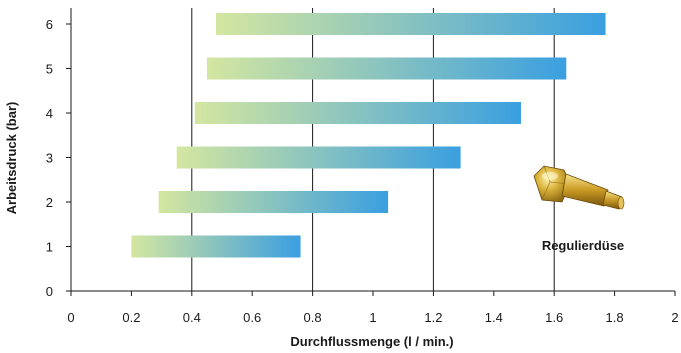 This screenshot has height=353, width=681. Describe the element at coordinates (49, 113) in the screenshot. I see `y-tick-label: 4` at that location.